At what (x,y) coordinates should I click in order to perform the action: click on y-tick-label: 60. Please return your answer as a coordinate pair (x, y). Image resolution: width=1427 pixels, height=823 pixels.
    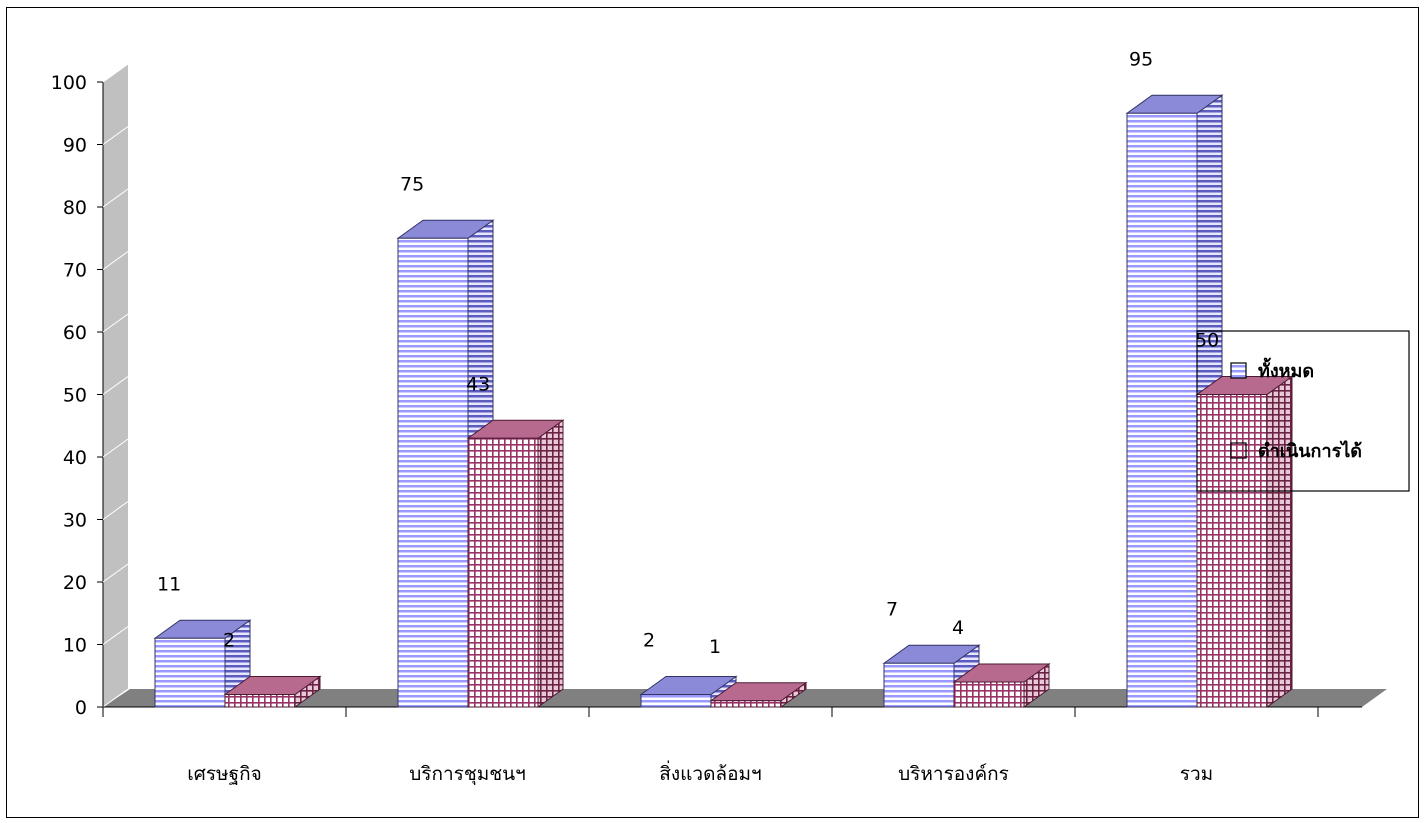
    Looking at the image, I should click on (75, 333).